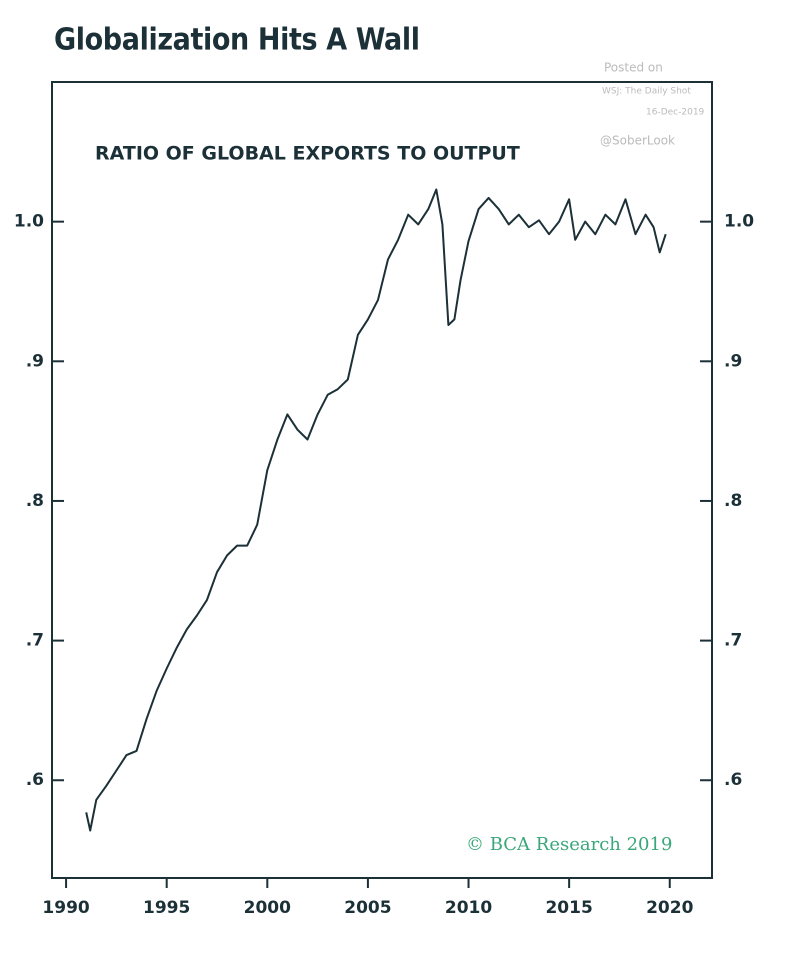  Describe the element at coordinates (637, 141) in the screenshot. I see `annotation: @SoberLook` at that location.